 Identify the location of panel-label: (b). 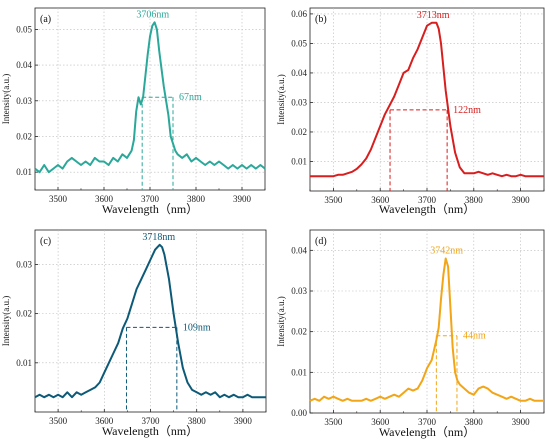
(321, 19).